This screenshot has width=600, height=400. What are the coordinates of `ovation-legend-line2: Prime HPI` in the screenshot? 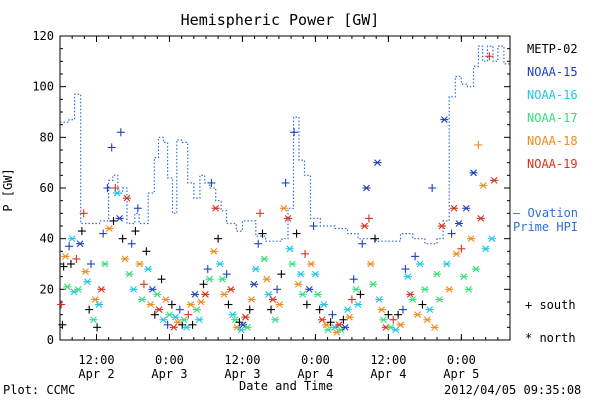 It's located at (546, 227).